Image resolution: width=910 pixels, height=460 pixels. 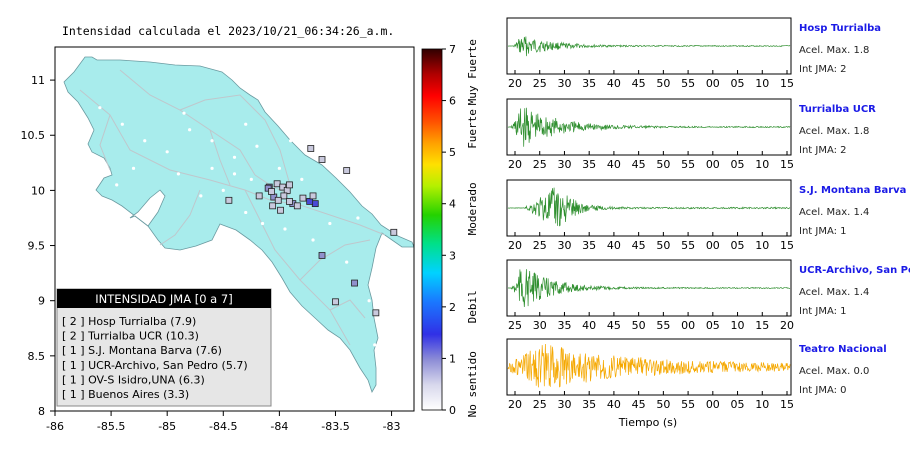 I want to click on time-axis-label: Tiempo (s), so click(x=647, y=422).